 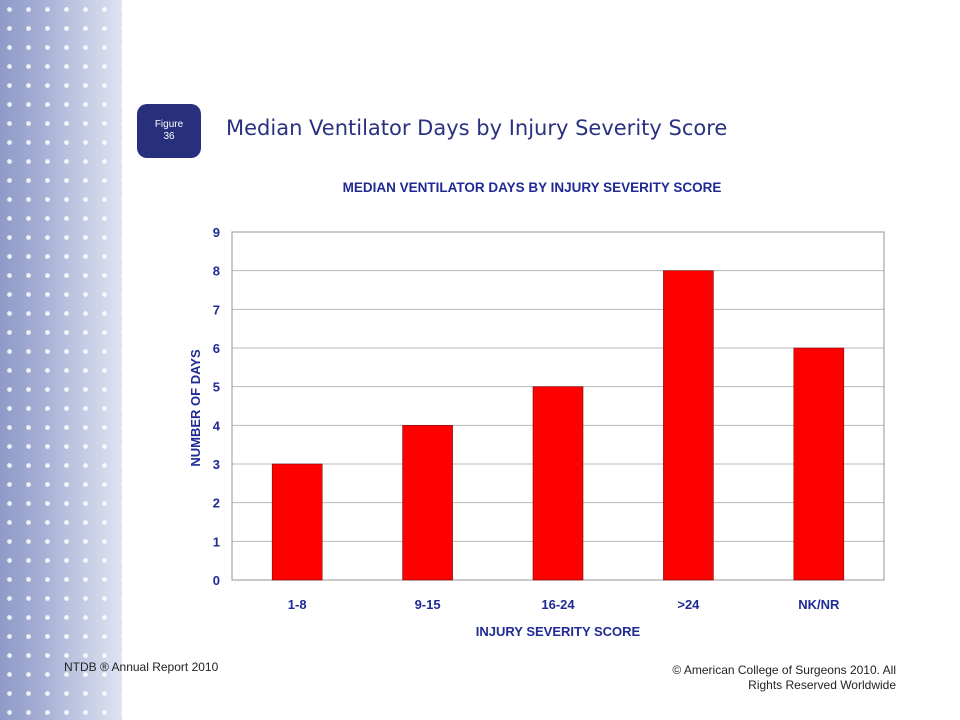 What do you see at coordinates (216, 503) in the screenshot?
I see `y-tick-label: 2` at bounding box center [216, 503].